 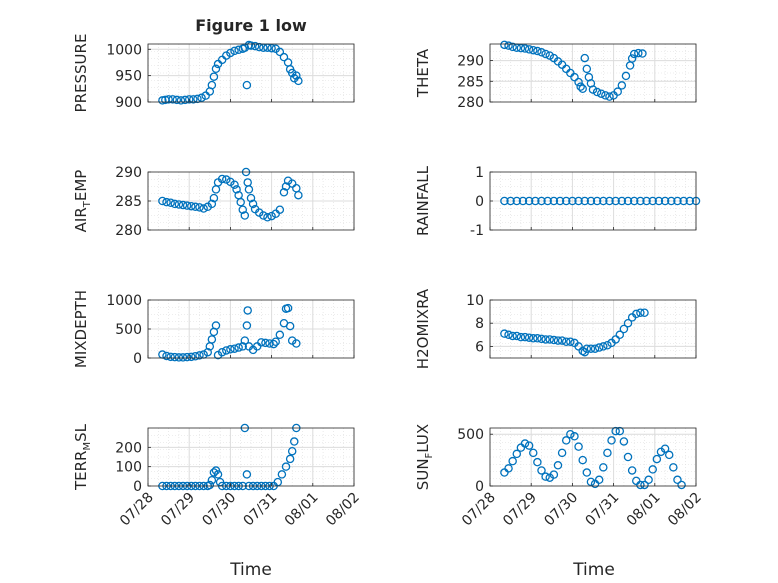 What do you see at coordinates (128, 173) in the screenshot?
I see `y-tick-label: 290` at bounding box center [128, 173].